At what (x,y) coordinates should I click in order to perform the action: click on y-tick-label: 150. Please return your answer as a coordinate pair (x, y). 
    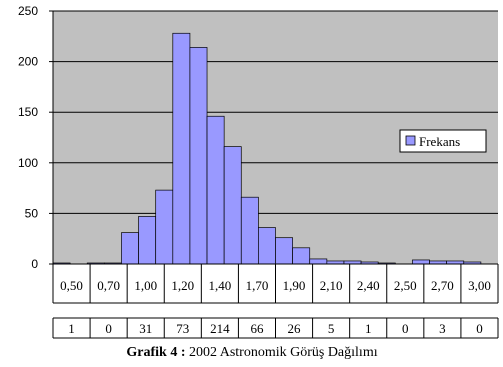
    Looking at the image, I should click on (28, 112).